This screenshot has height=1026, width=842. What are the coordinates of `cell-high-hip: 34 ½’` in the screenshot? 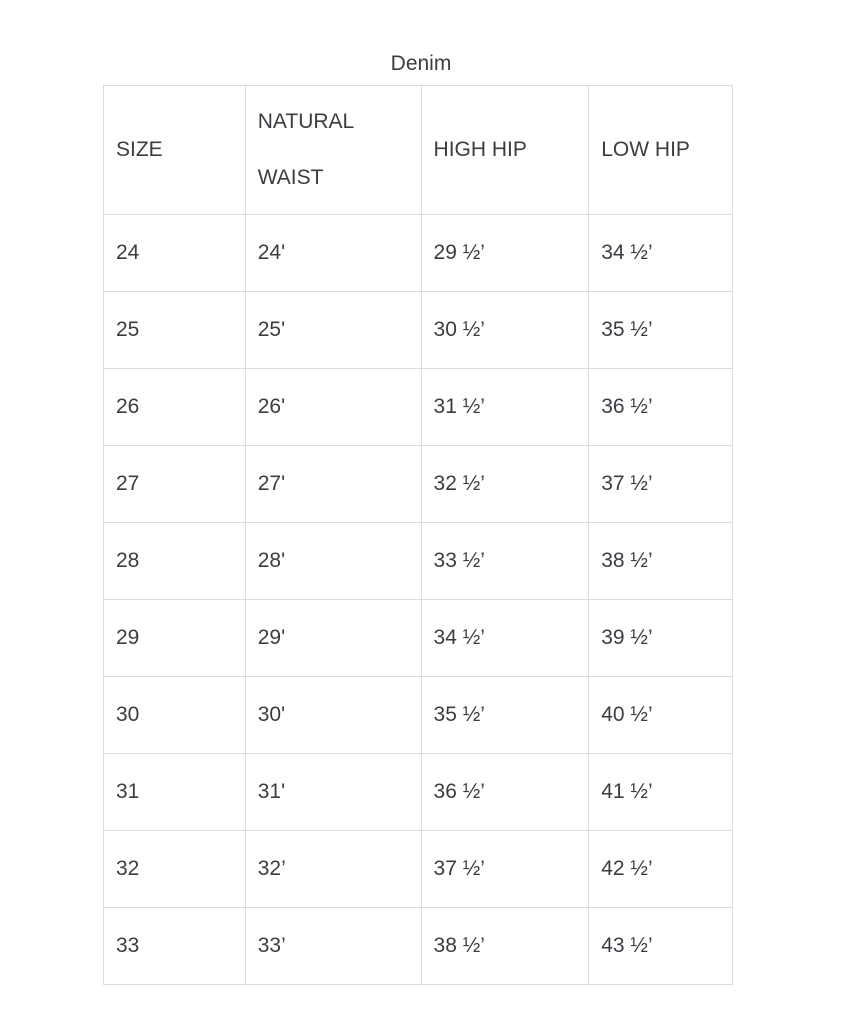 It's located at (505, 638).